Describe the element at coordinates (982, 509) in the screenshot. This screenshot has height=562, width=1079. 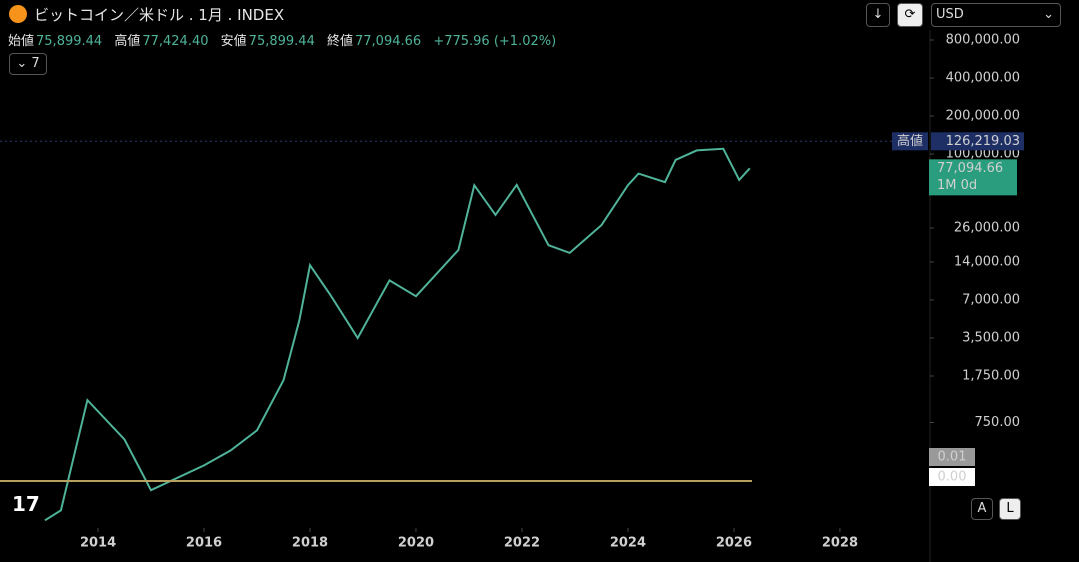
I see `auto-scale-button: A` at that location.